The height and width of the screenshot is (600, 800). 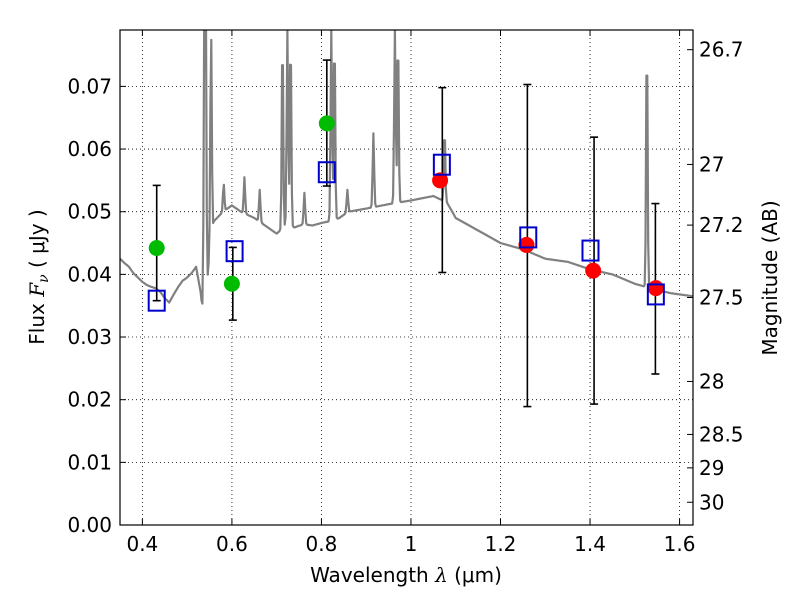 I want to click on magnitude-tick-label: 27.2, so click(x=721, y=225).